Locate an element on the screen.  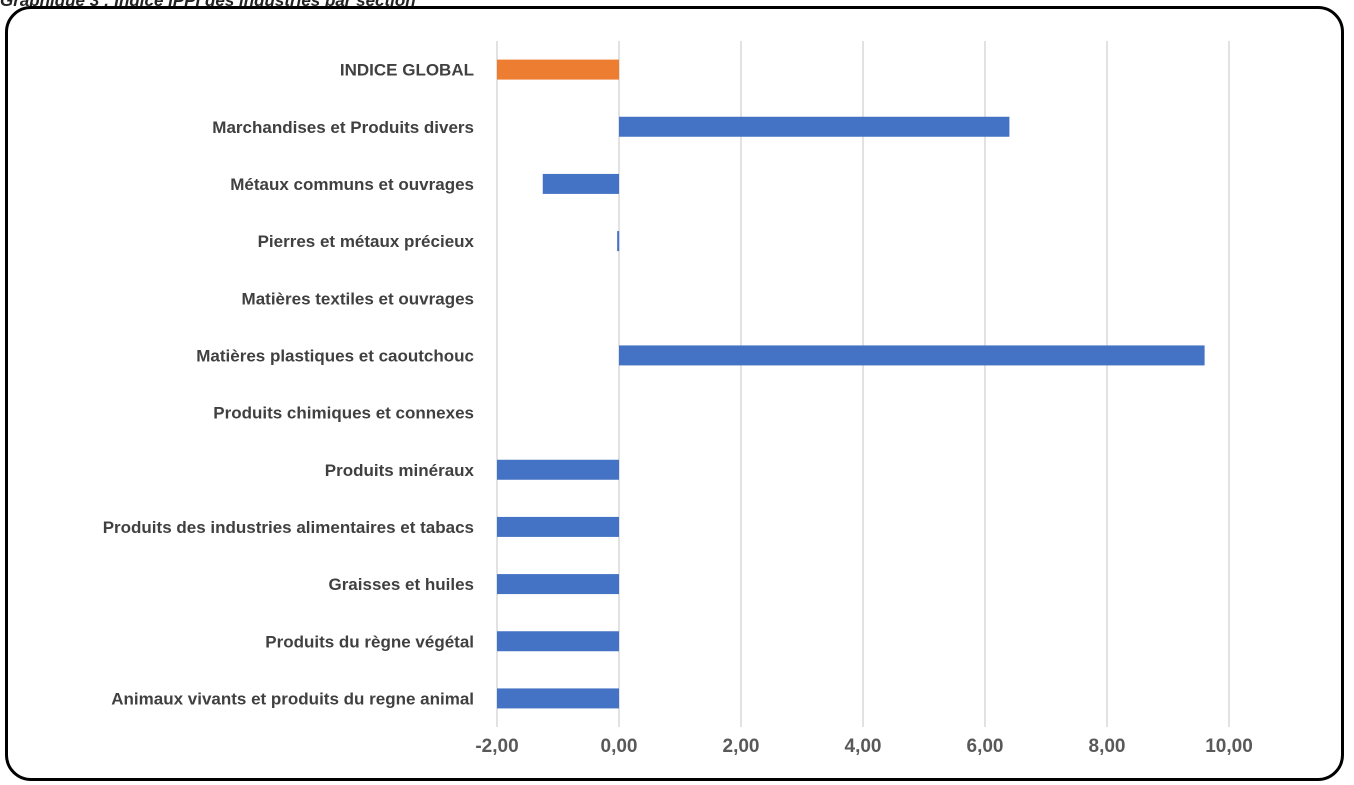
x-tick-label: 8,00 is located at coordinates (1107, 746).